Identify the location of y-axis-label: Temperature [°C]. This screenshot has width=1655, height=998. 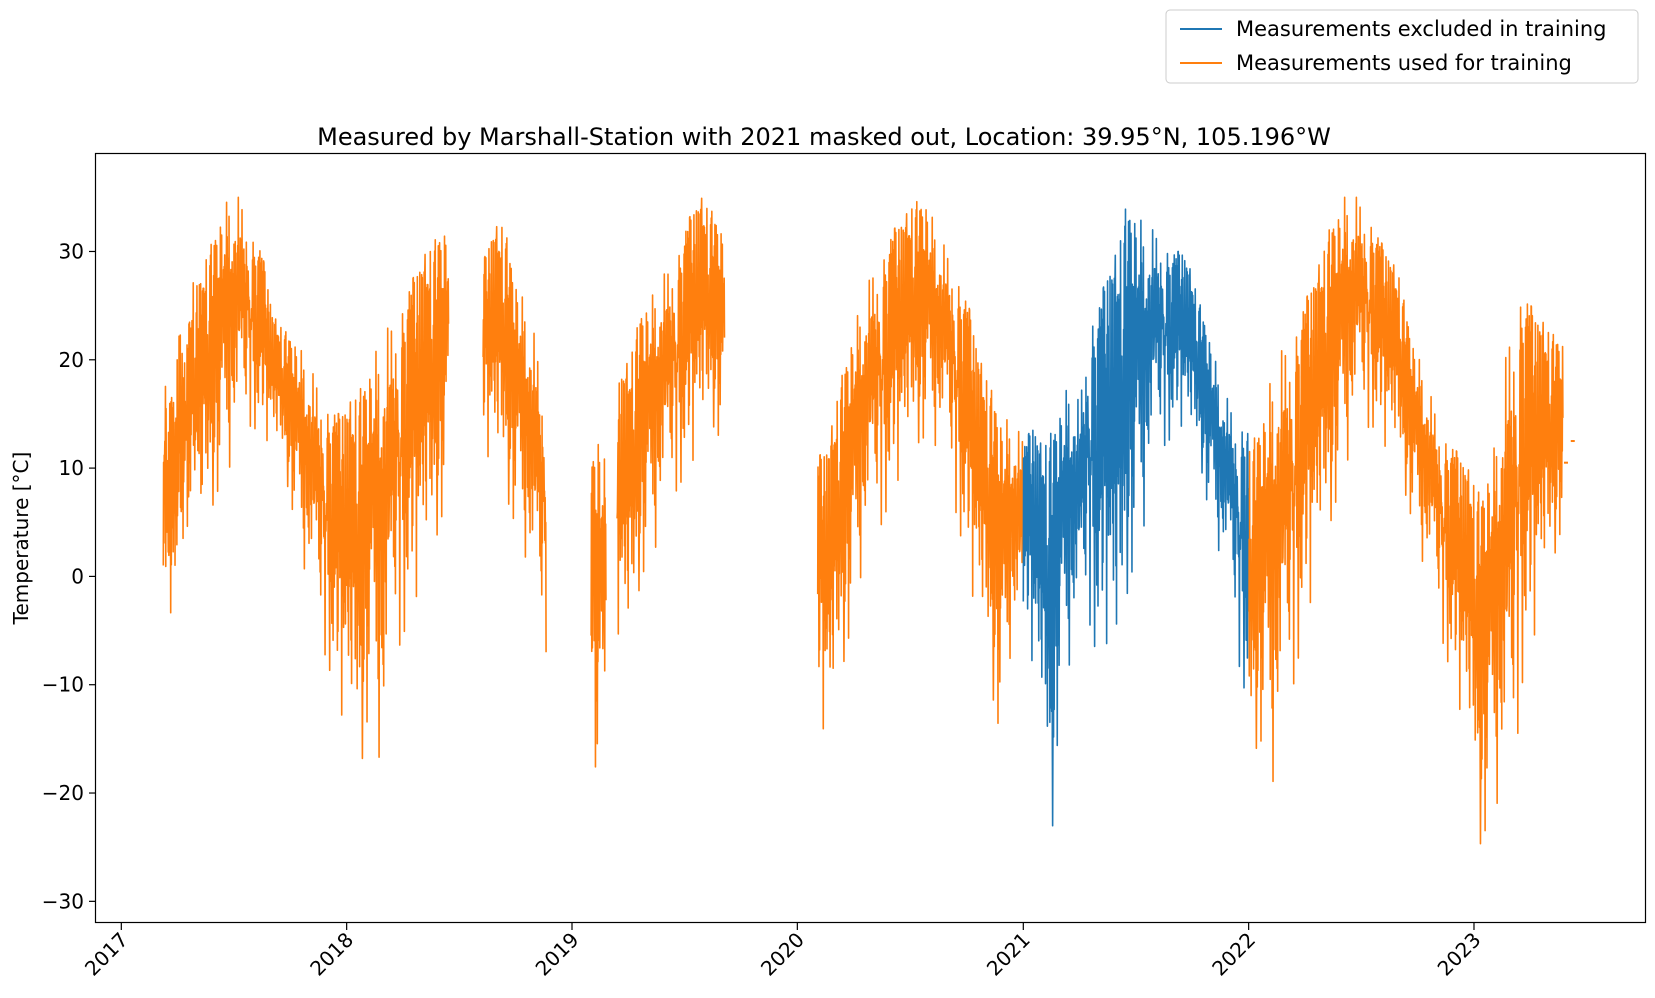
(21, 539).